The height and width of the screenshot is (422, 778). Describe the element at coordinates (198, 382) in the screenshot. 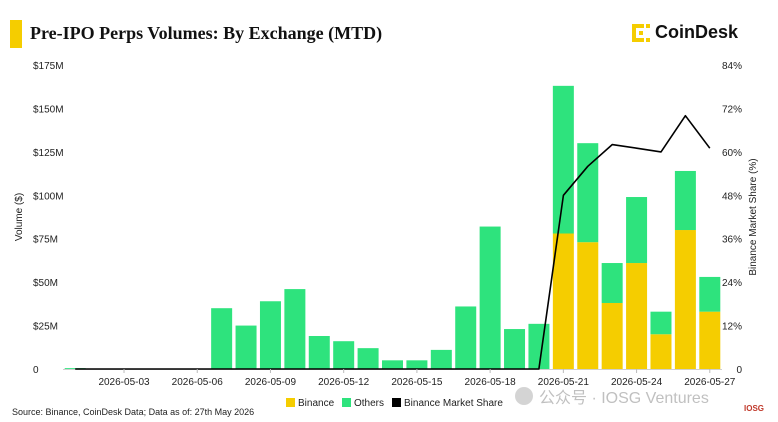

I see `x-tick-label: 2026-05-06` at that location.